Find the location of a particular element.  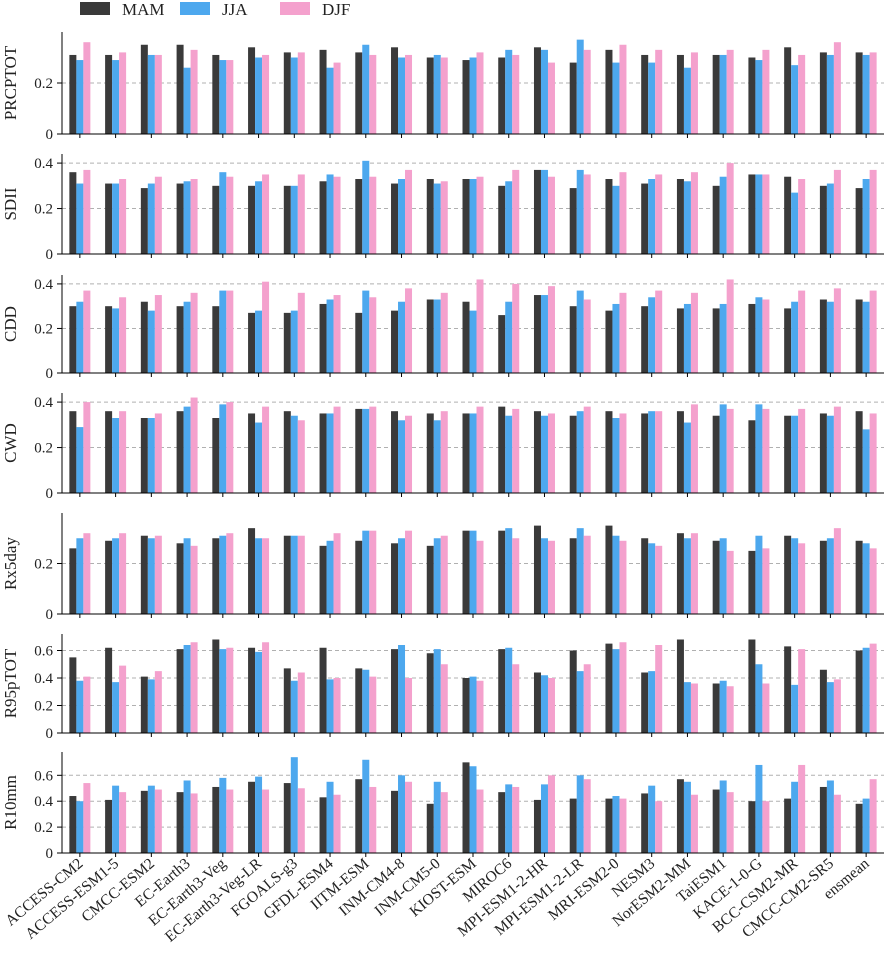

legend-label-jja: JJA is located at coordinates (235, 9).